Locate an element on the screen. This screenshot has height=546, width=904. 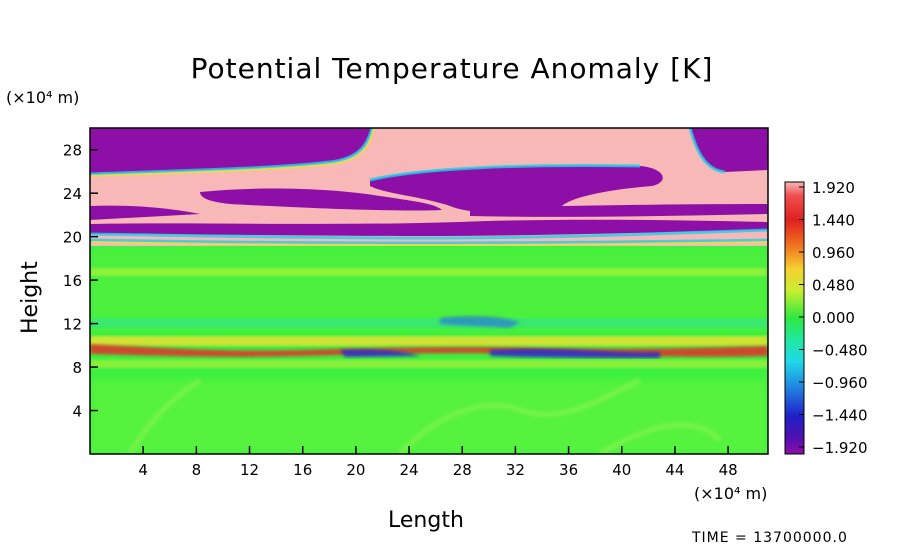
x-tick-label: 48 is located at coordinates (728, 470).